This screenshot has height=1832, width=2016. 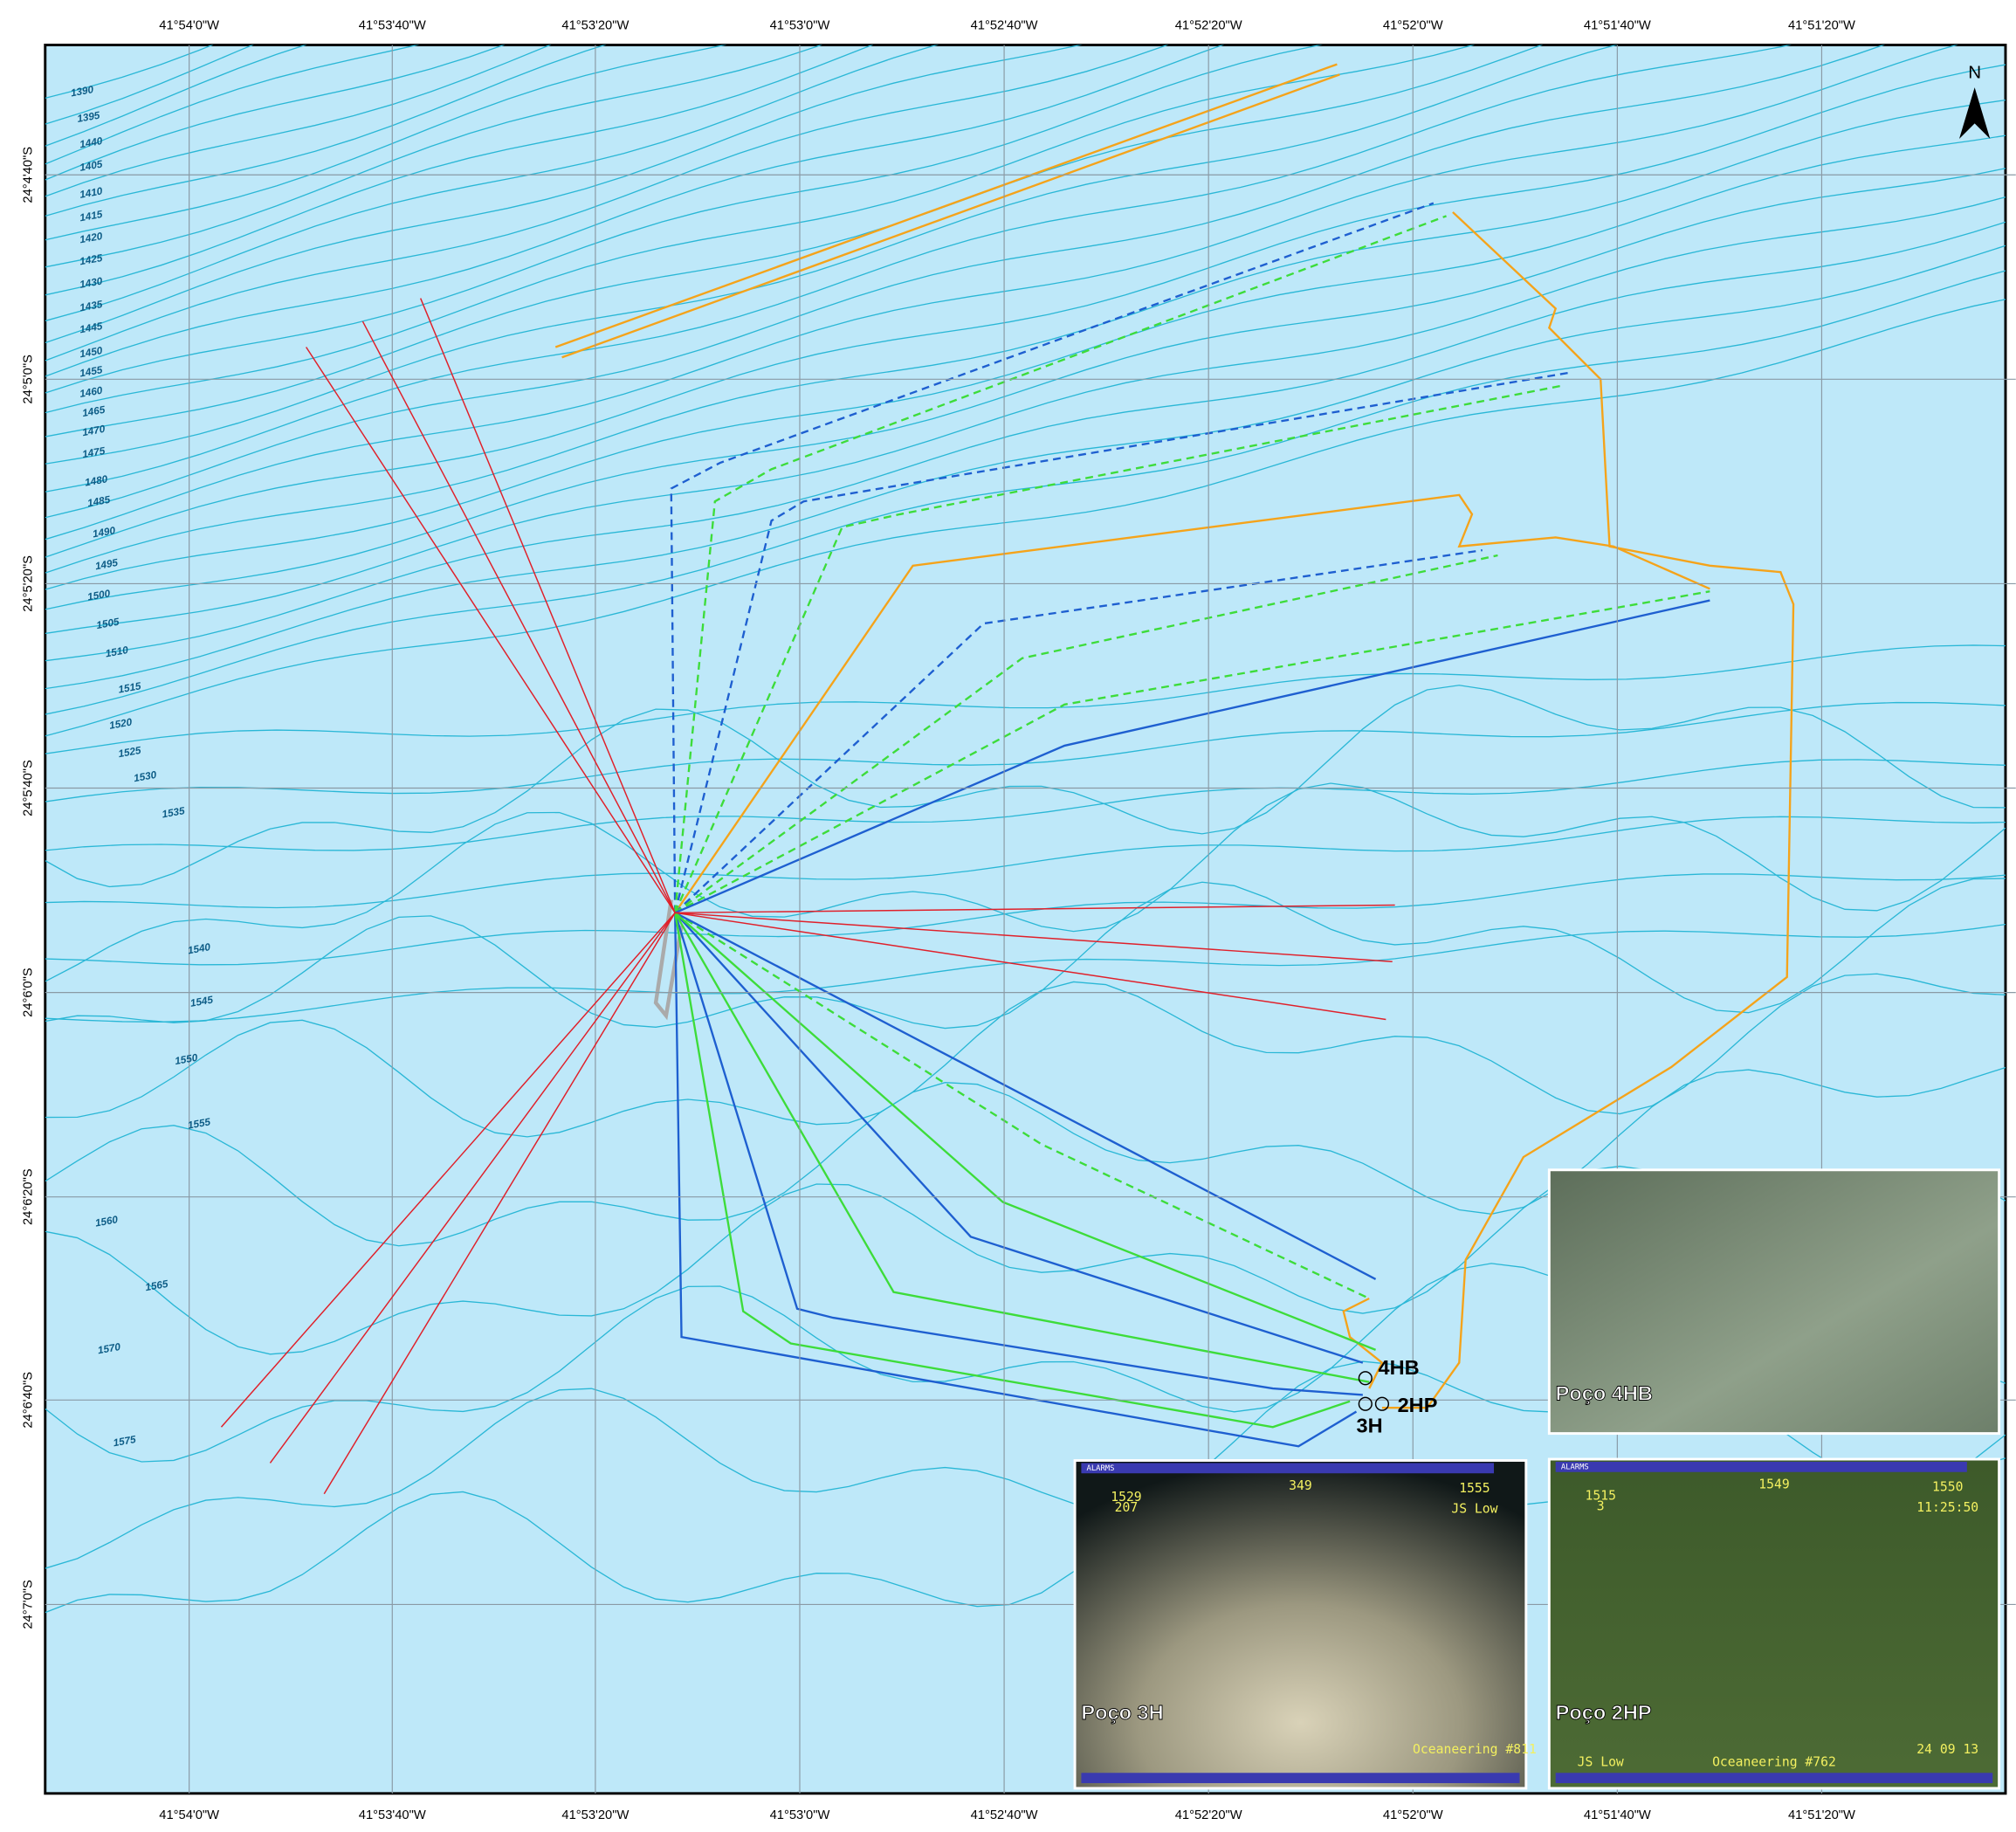 I want to click on photo-caption: Poço 2HP, so click(x=1604, y=1712).